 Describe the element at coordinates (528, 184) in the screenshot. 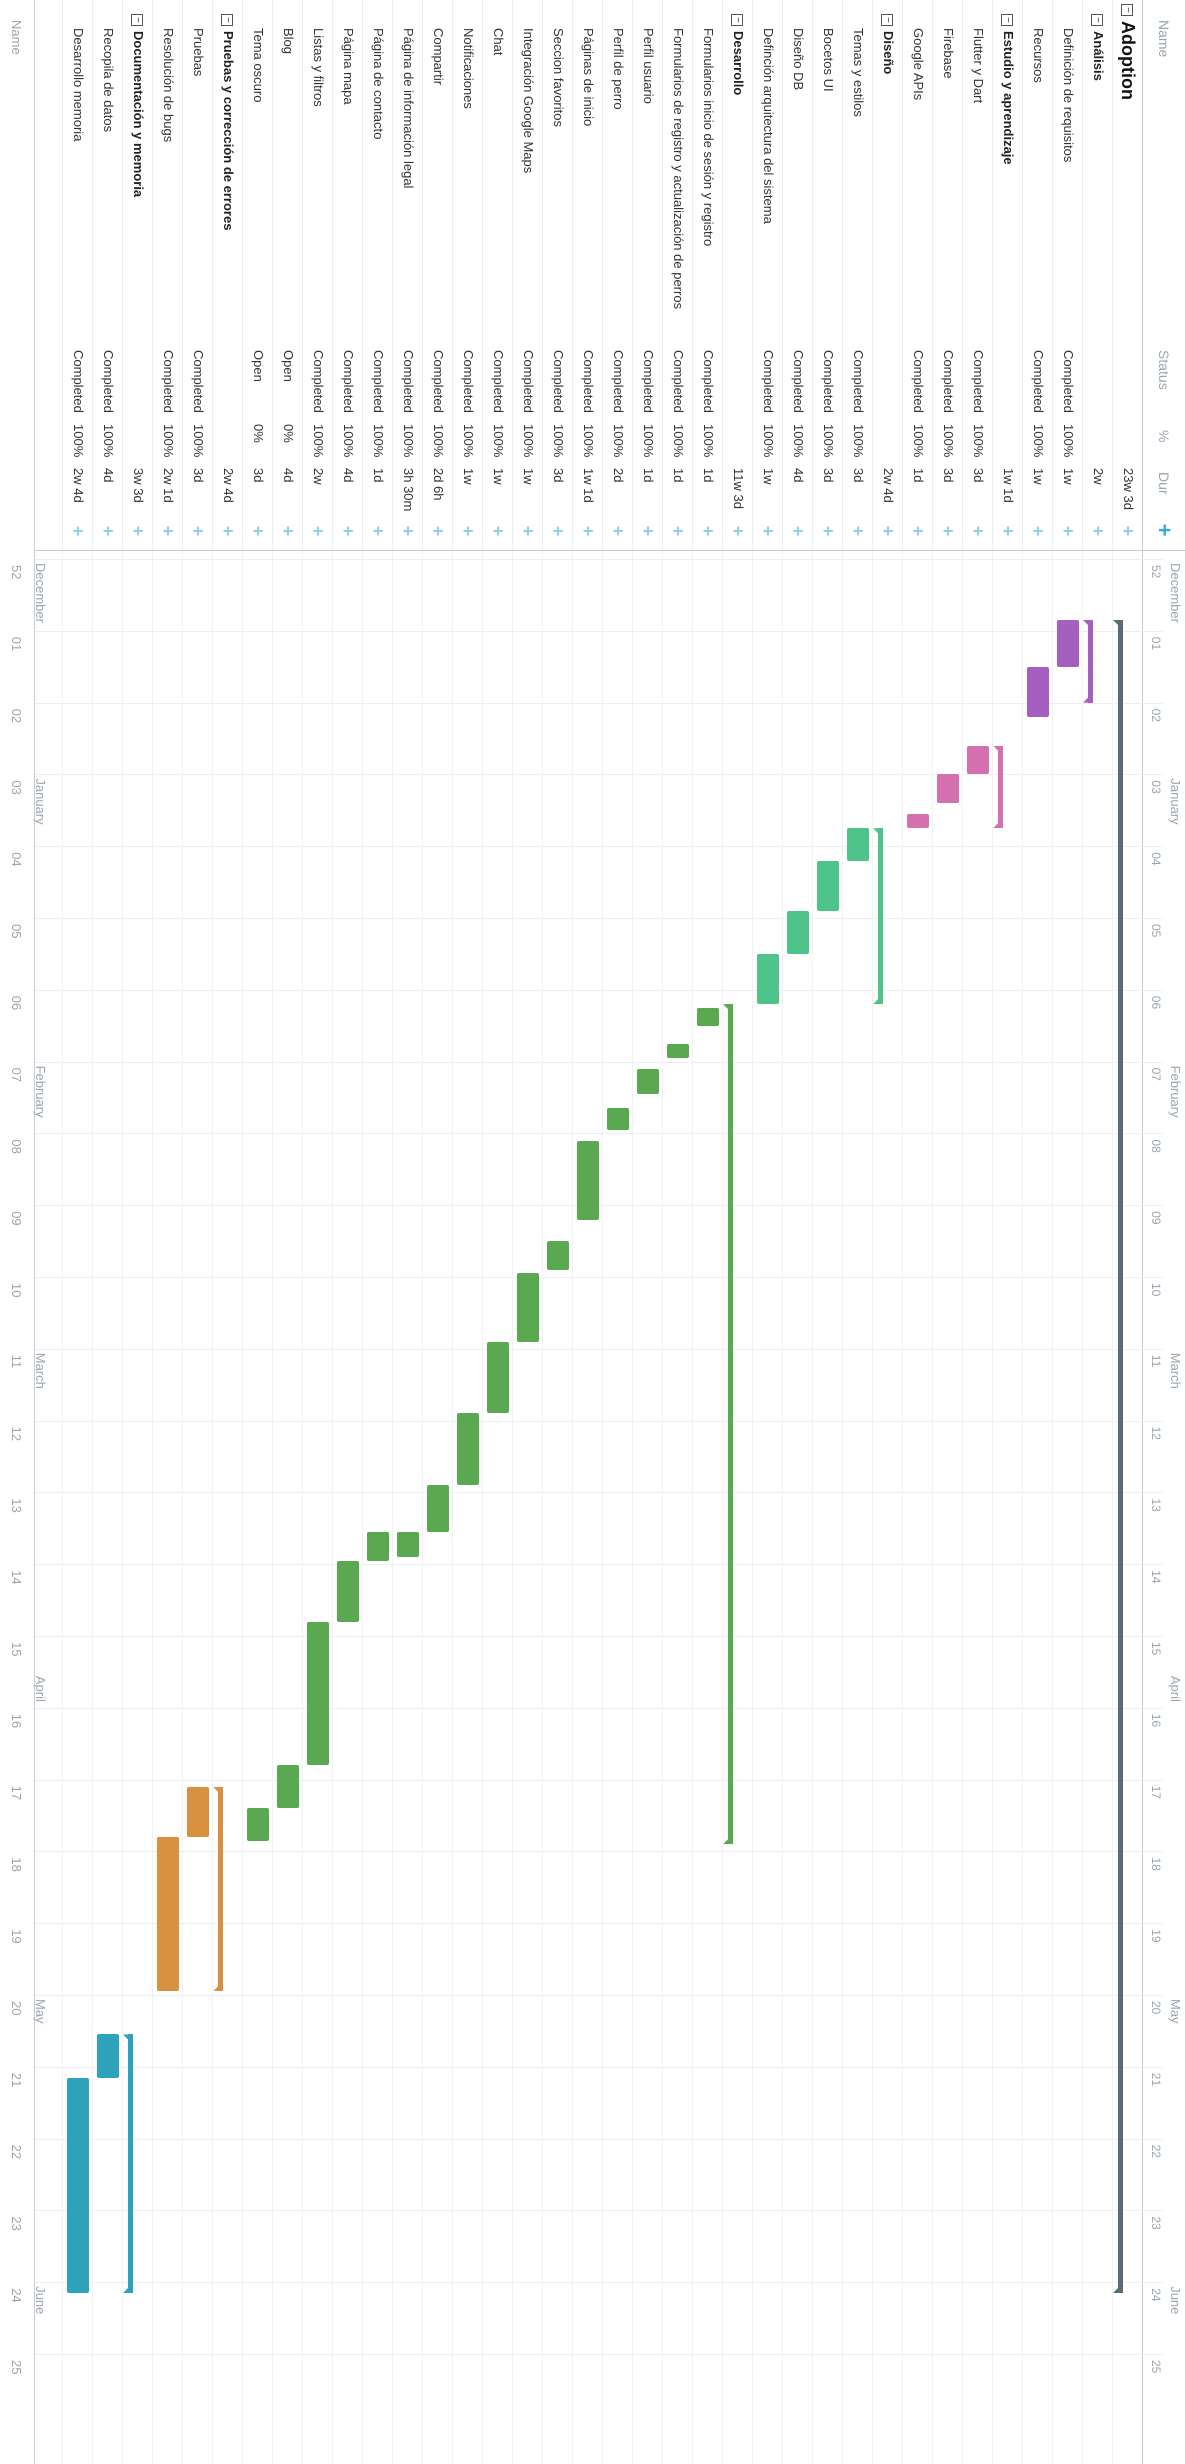

I see `task-name: Integración Google Maps` at that location.